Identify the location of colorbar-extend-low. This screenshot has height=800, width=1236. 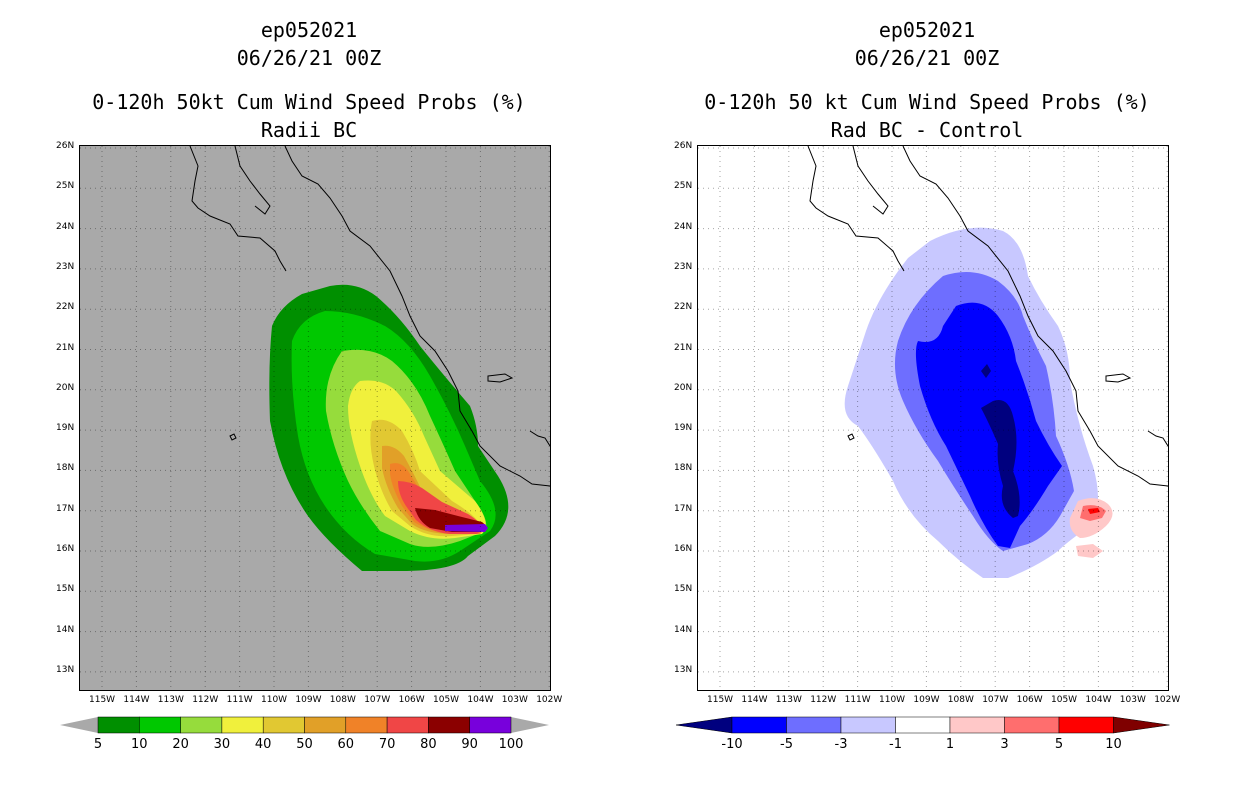
(704, 725).